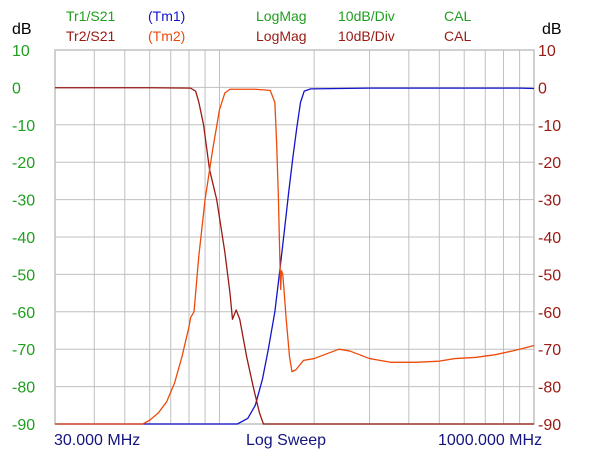 Image resolution: width=600 pixels, height=459 pixels. Describe the element at coordinates (458, 16) in the screenshot. I see `trace1-cal: CAL` at that location.